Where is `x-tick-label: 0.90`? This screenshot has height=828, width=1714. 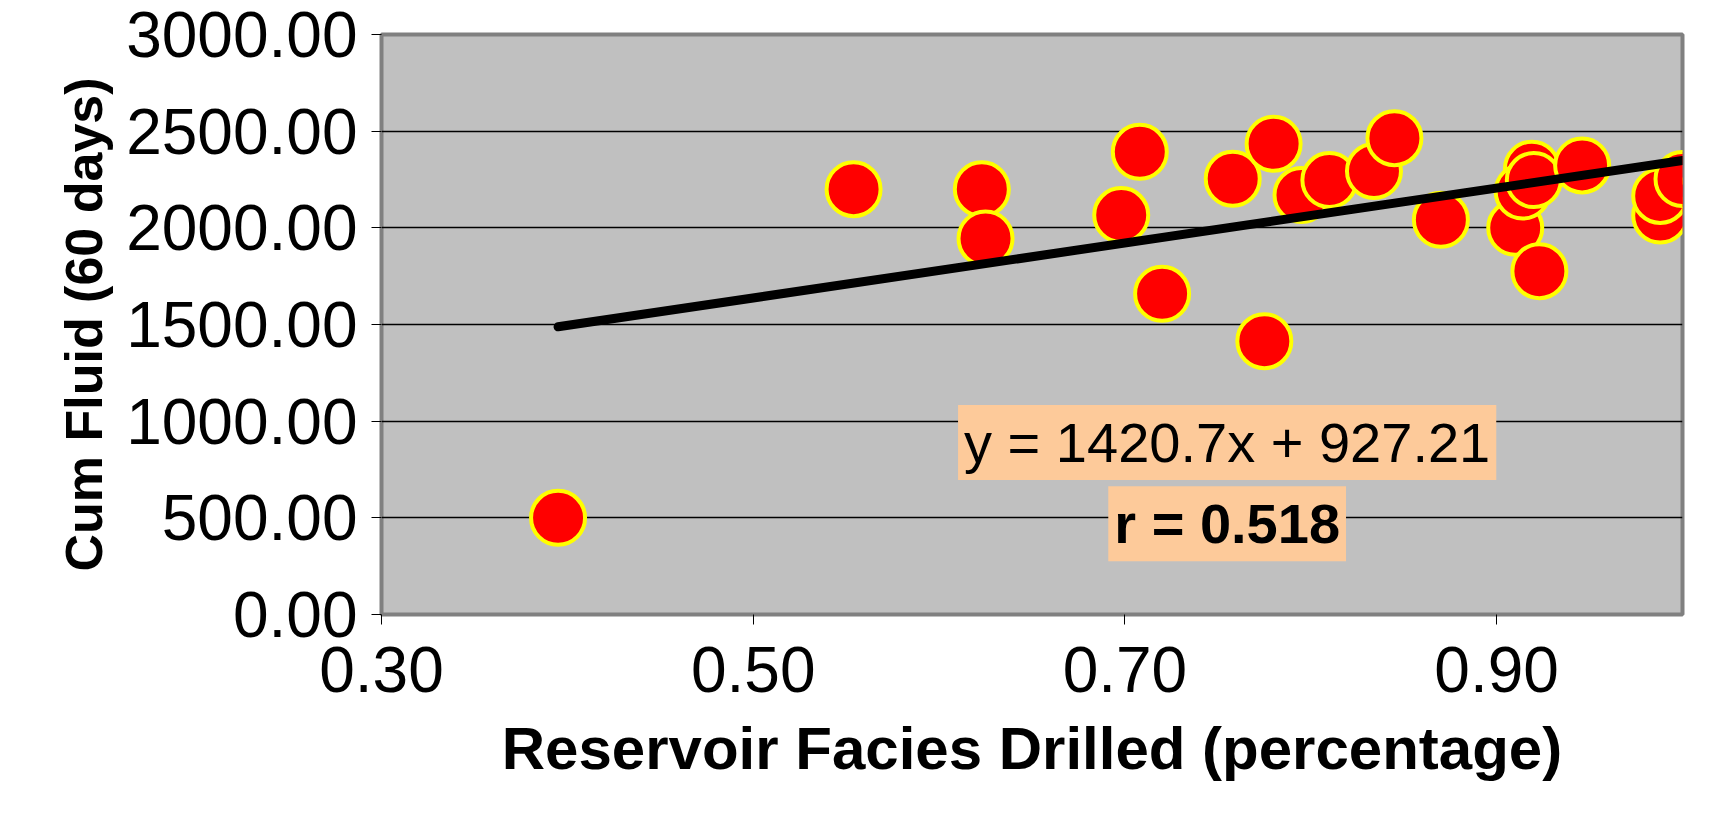 x-tick-label: 0.90 is located at coordinates (1496, 669).